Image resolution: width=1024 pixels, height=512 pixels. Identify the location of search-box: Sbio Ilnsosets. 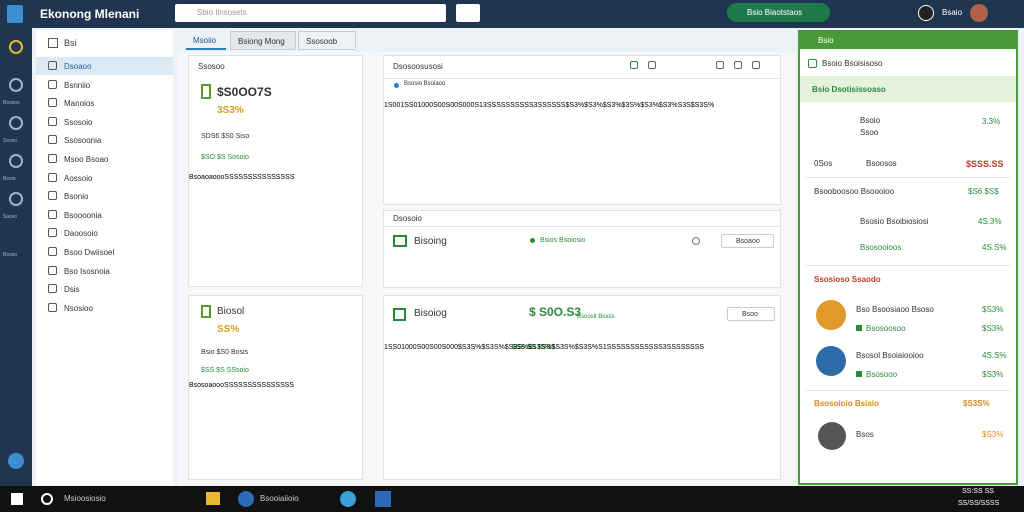
(310, 13).